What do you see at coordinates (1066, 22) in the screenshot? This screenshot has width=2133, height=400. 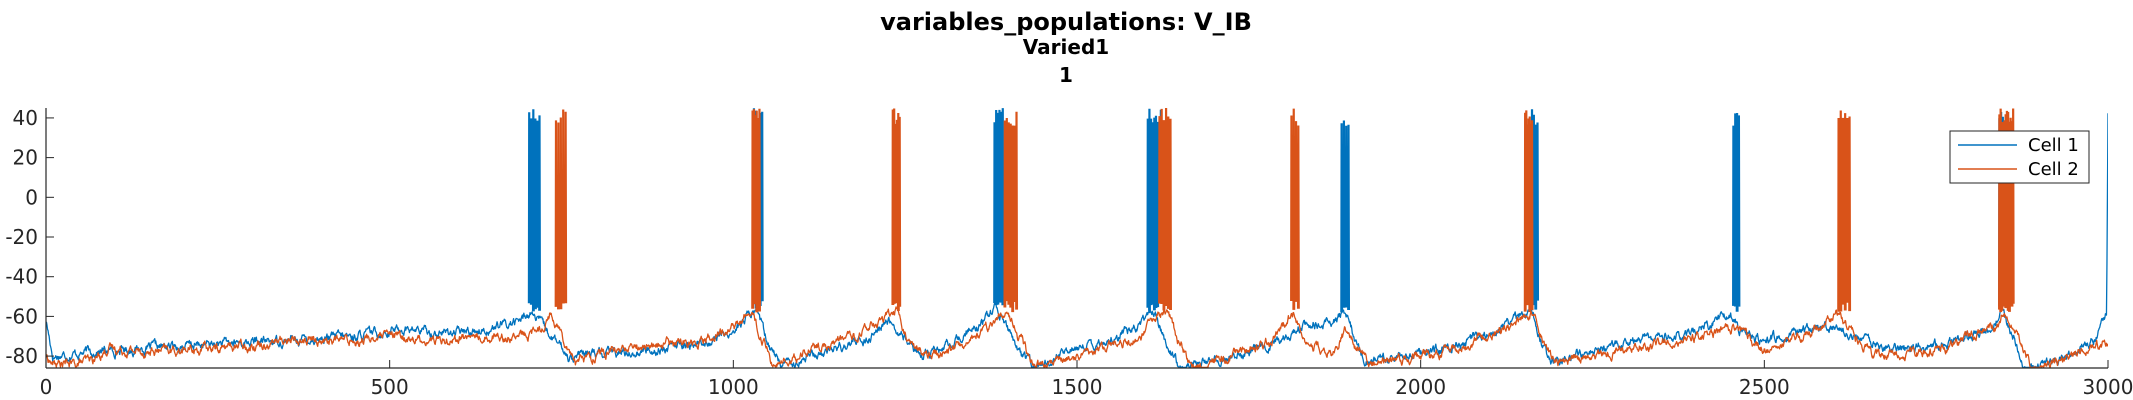 I see `chart-title: variables_populations: V_IB` at bounding box center [1066, 22].